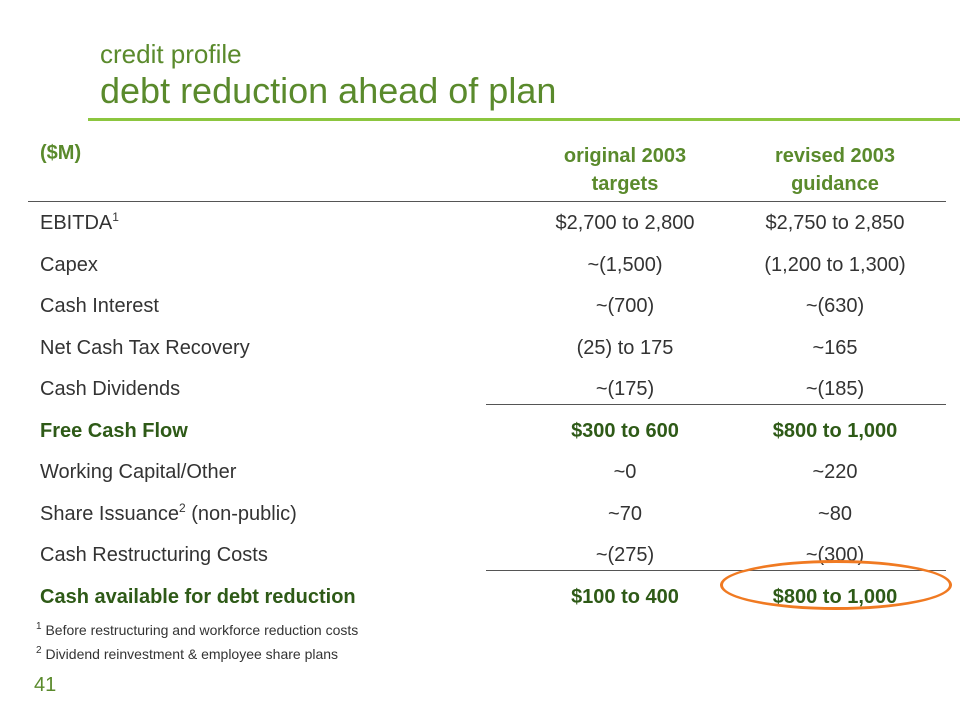 The image size is (960, 720). I want to click on slide-subtitle: credit profile, so click(171, 54).